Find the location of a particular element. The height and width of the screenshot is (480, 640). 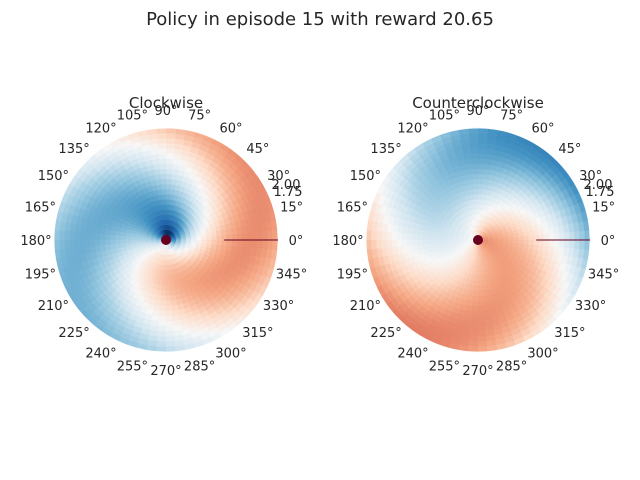

radial-tick-labels-clockwise: 2.001.75 is located at coordinates (287, 189).